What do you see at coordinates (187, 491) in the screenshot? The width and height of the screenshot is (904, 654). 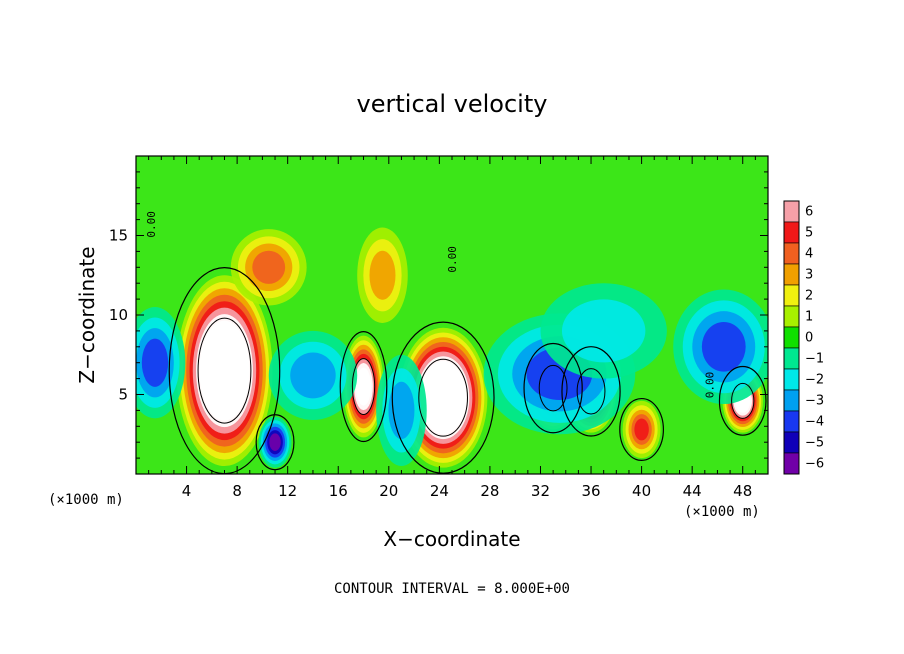 I see `x-tick-label: 4` at bounding box center [187, 491].